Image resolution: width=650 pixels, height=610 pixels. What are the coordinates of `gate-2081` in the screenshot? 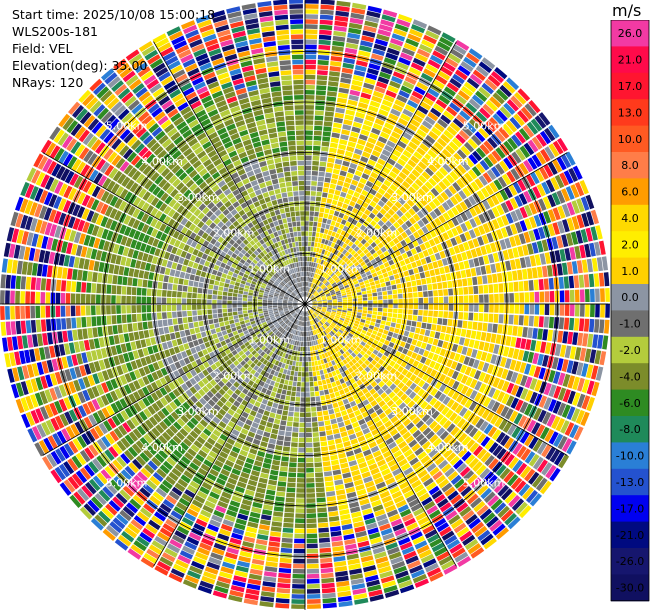 It's located at (392, 329).